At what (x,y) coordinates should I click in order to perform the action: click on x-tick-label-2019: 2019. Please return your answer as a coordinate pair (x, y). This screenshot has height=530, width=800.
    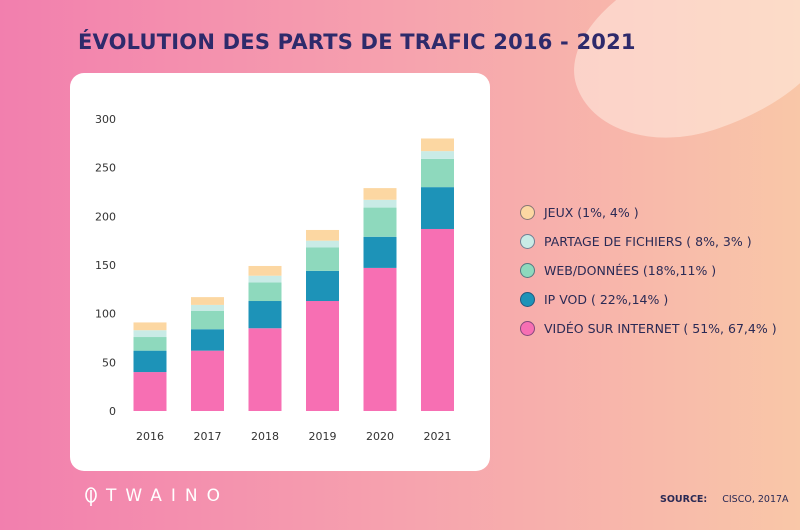
    Looking at the image, I should click on (323, 436).